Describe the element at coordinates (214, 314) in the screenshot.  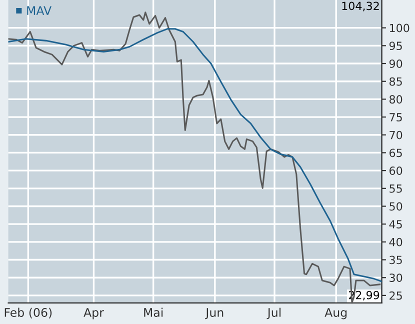
I see `x-tick-label: Jun` at that location.